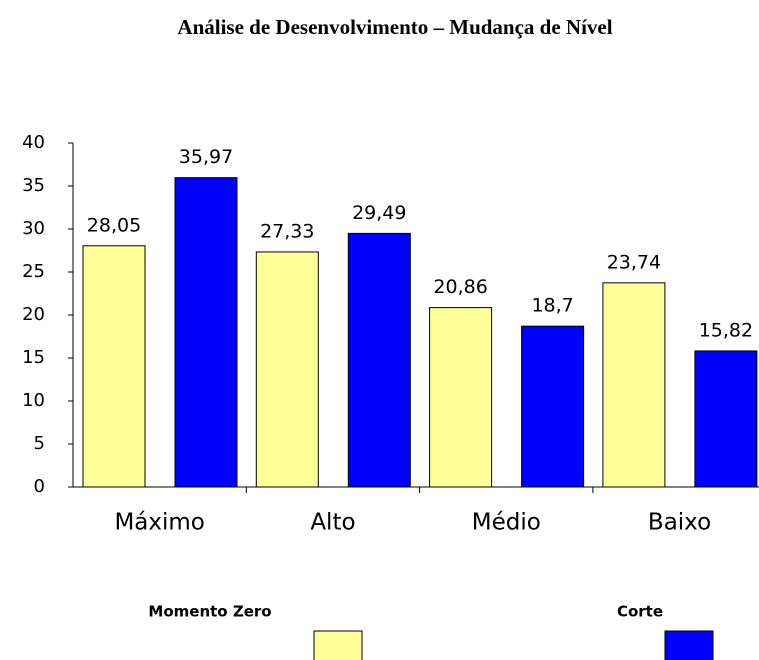 This screenshot has height=660, width=759. Describe the element at coordinates (379, 213) in the screenshot. I see `data-label: 29,49` at that location.